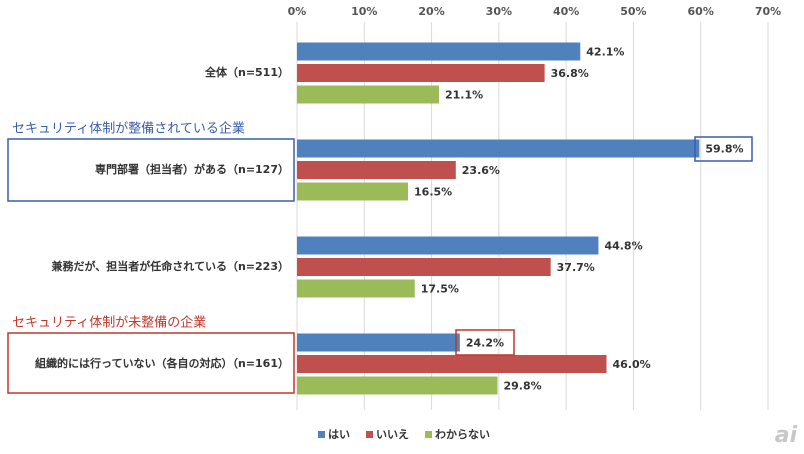 This screenshot has width=804, height=454. What do you see at coordinates (433, 192) in the screenshot?
I see `value-label: 16.5%` at bounding box center [433, 192].